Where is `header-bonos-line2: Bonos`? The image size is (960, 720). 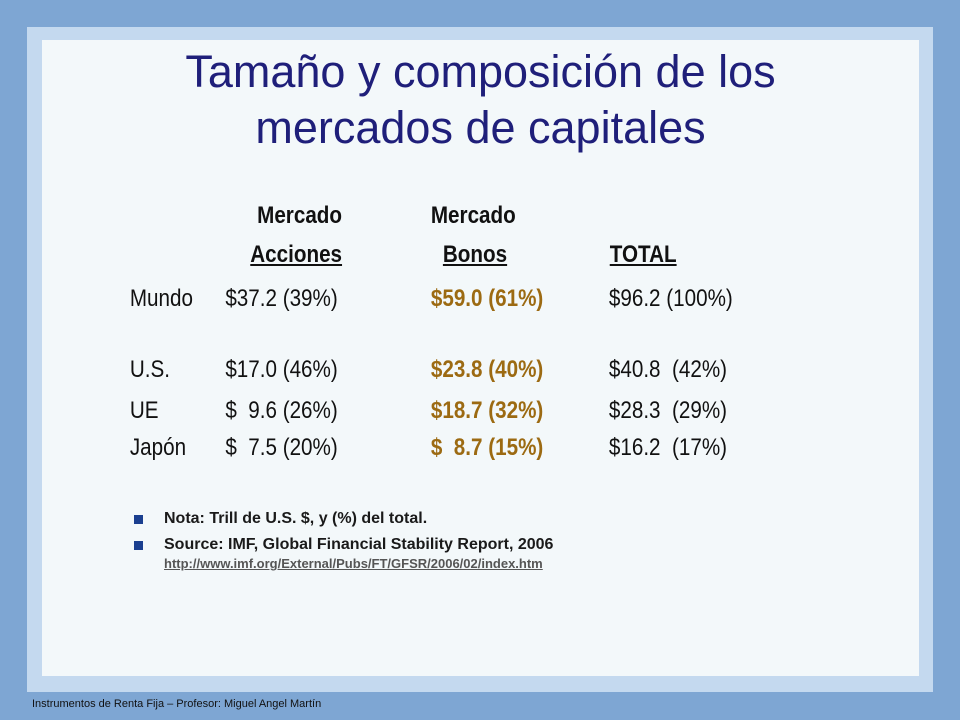 header-bonos-line2: Bonos is located at coordinates (475, 254).